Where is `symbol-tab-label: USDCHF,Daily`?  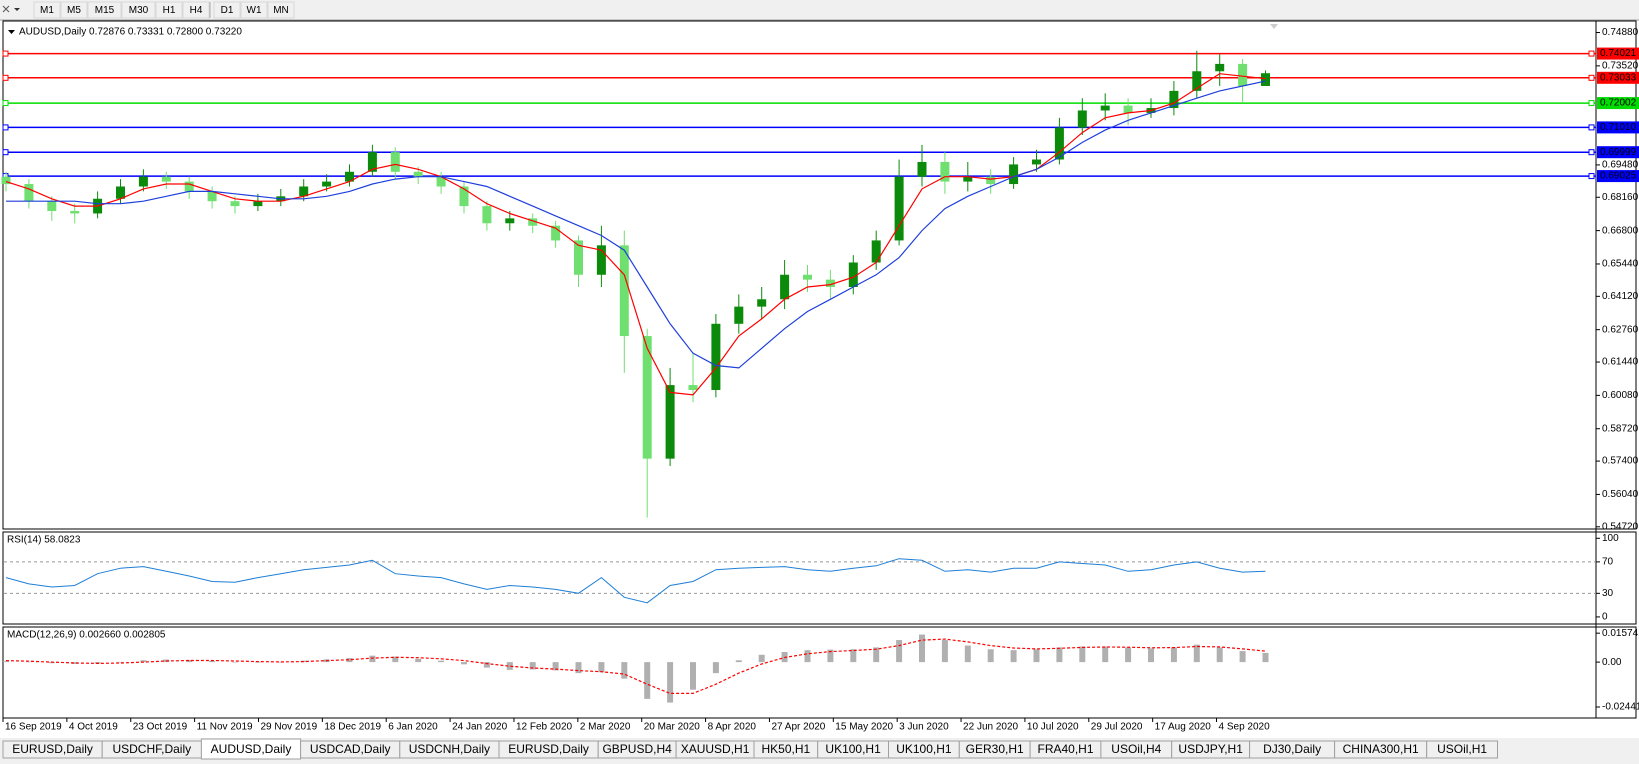 symbol-tab-label: USDCHF,Daily is located at coordinates (151, 749).